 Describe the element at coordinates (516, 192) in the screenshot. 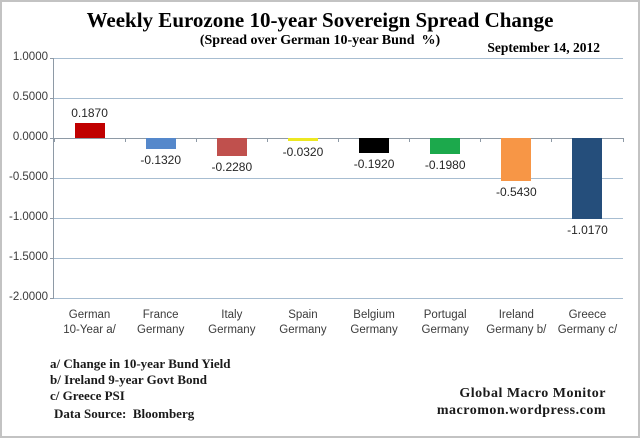

I see `value-label-ireland: -0.5430` at that location.